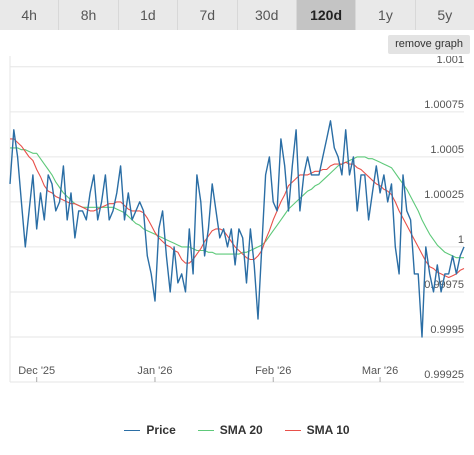 Image resolution: width=474 pixels, height=455 pixels. I want to click on legend-item-price: Price, so click(150, 430).